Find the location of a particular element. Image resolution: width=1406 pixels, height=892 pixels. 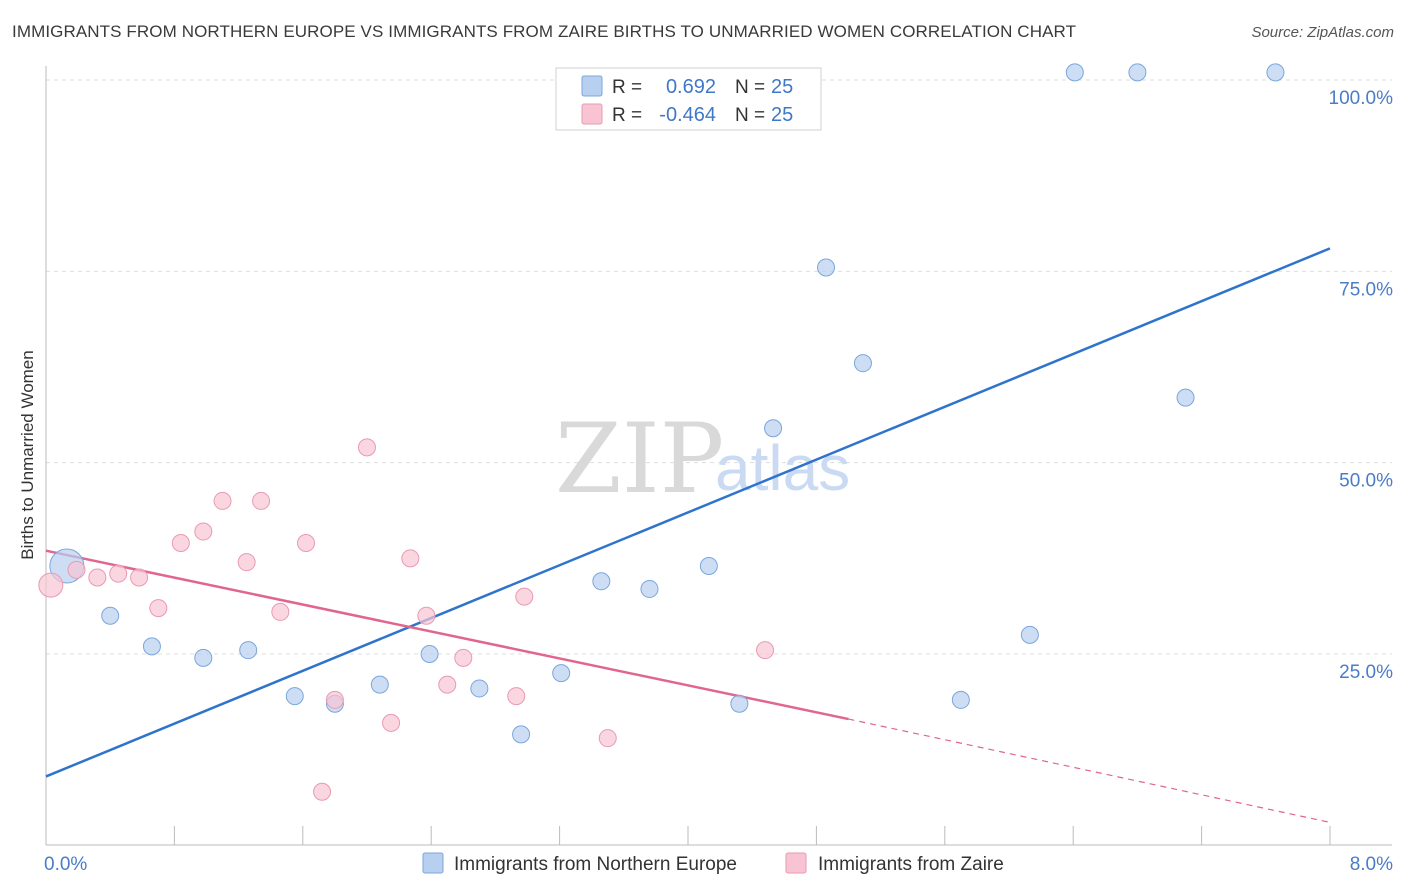

series-legend-swatch-blue is located at coordinates (433, 863).